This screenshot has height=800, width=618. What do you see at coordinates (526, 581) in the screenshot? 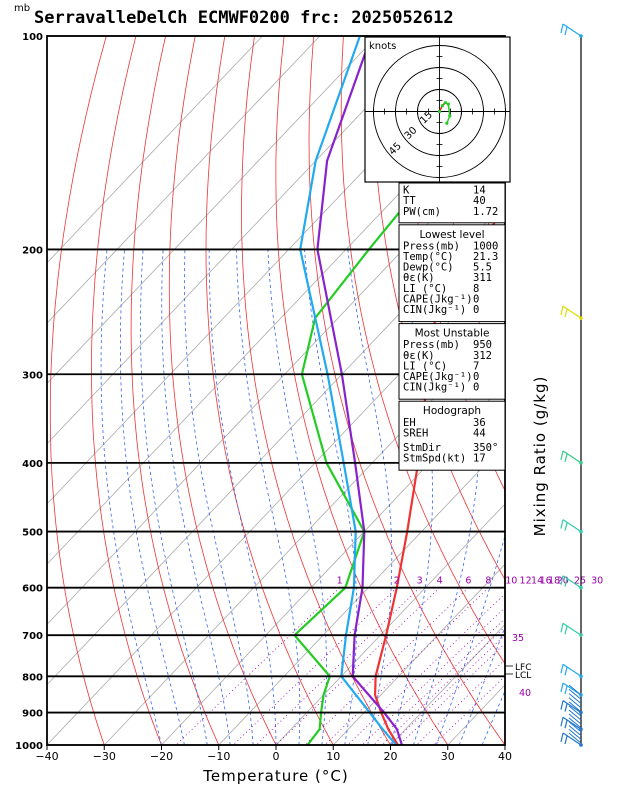
I see `mixing-ratio-label: 12` at bounding box center [526, 581].